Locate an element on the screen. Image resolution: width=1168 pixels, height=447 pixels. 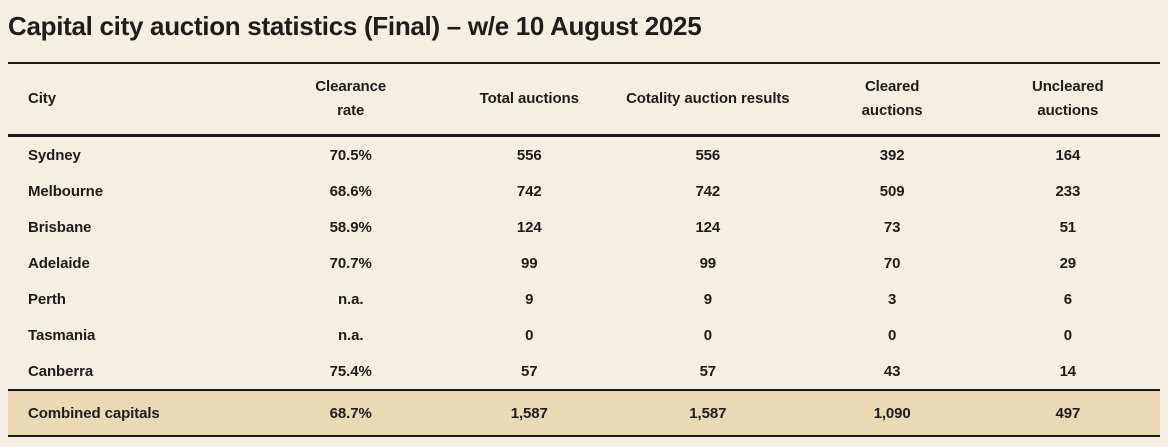
cell-cotality-results: 742 is located at coordinates (708, 191).